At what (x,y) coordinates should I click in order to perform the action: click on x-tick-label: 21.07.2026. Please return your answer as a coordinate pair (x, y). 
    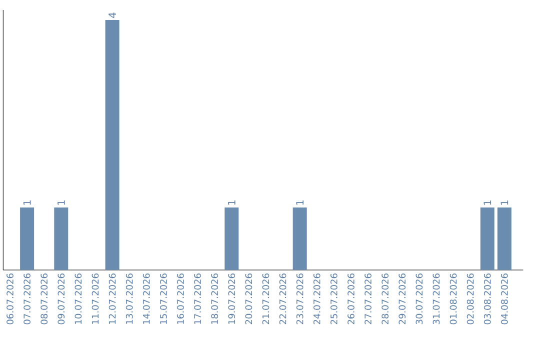
    Looking at the image, I should click on (266, 299).